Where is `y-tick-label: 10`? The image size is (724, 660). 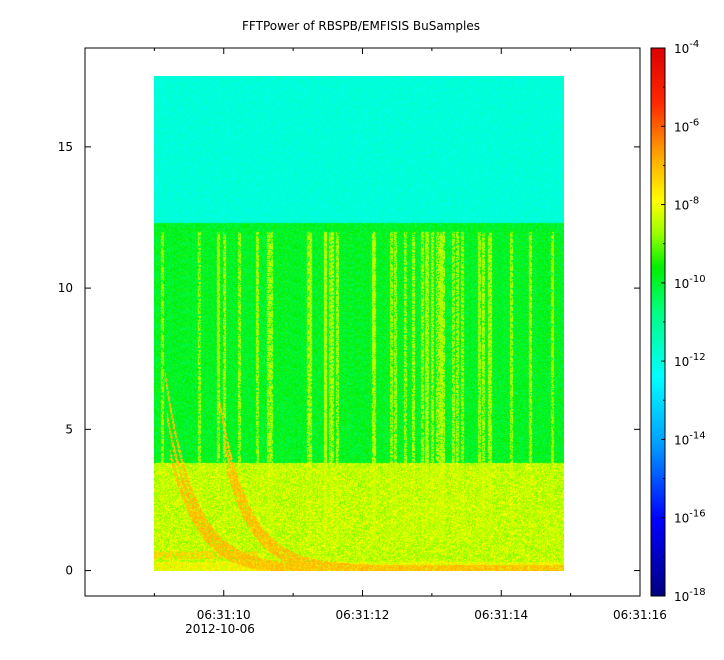 y-tick-label: 10 is located at coordinates (65, 288).